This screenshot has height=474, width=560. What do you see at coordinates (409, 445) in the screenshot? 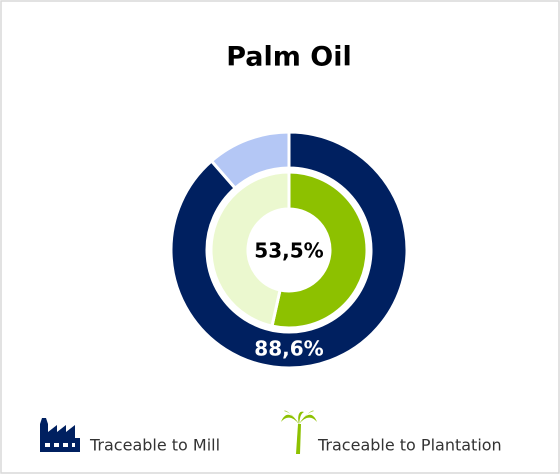
I see `legend-label: Traceable to Plantation` at bounding box center [409, 445].